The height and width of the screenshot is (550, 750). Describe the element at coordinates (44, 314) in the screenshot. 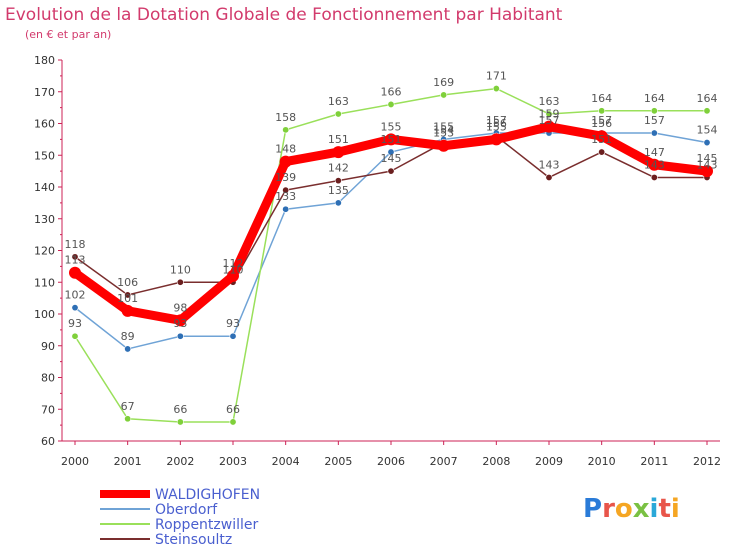

I see `y-tick-label: 100` at that location.